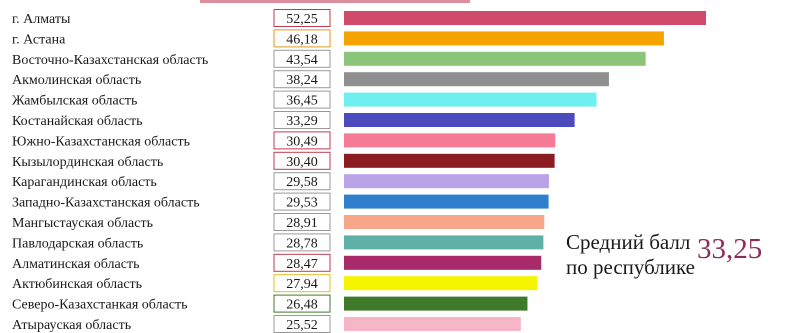 The width and height of the screenshot is (801, 333). Describe the element at coordinates (628, 242) in the screenshot. I see `average-label-line1: Средний балл` at that location.